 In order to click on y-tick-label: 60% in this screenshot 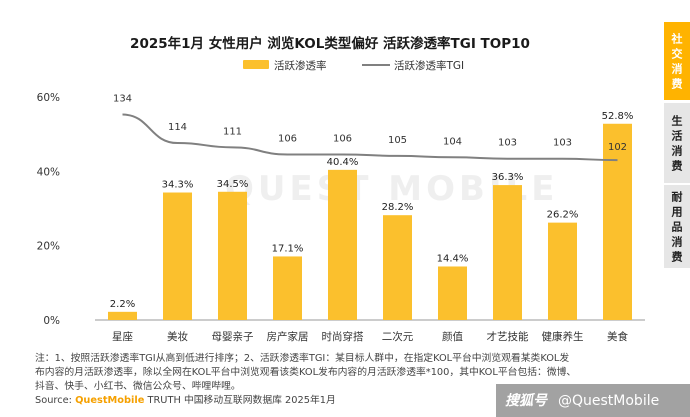, I will do `click(48, 98)`.